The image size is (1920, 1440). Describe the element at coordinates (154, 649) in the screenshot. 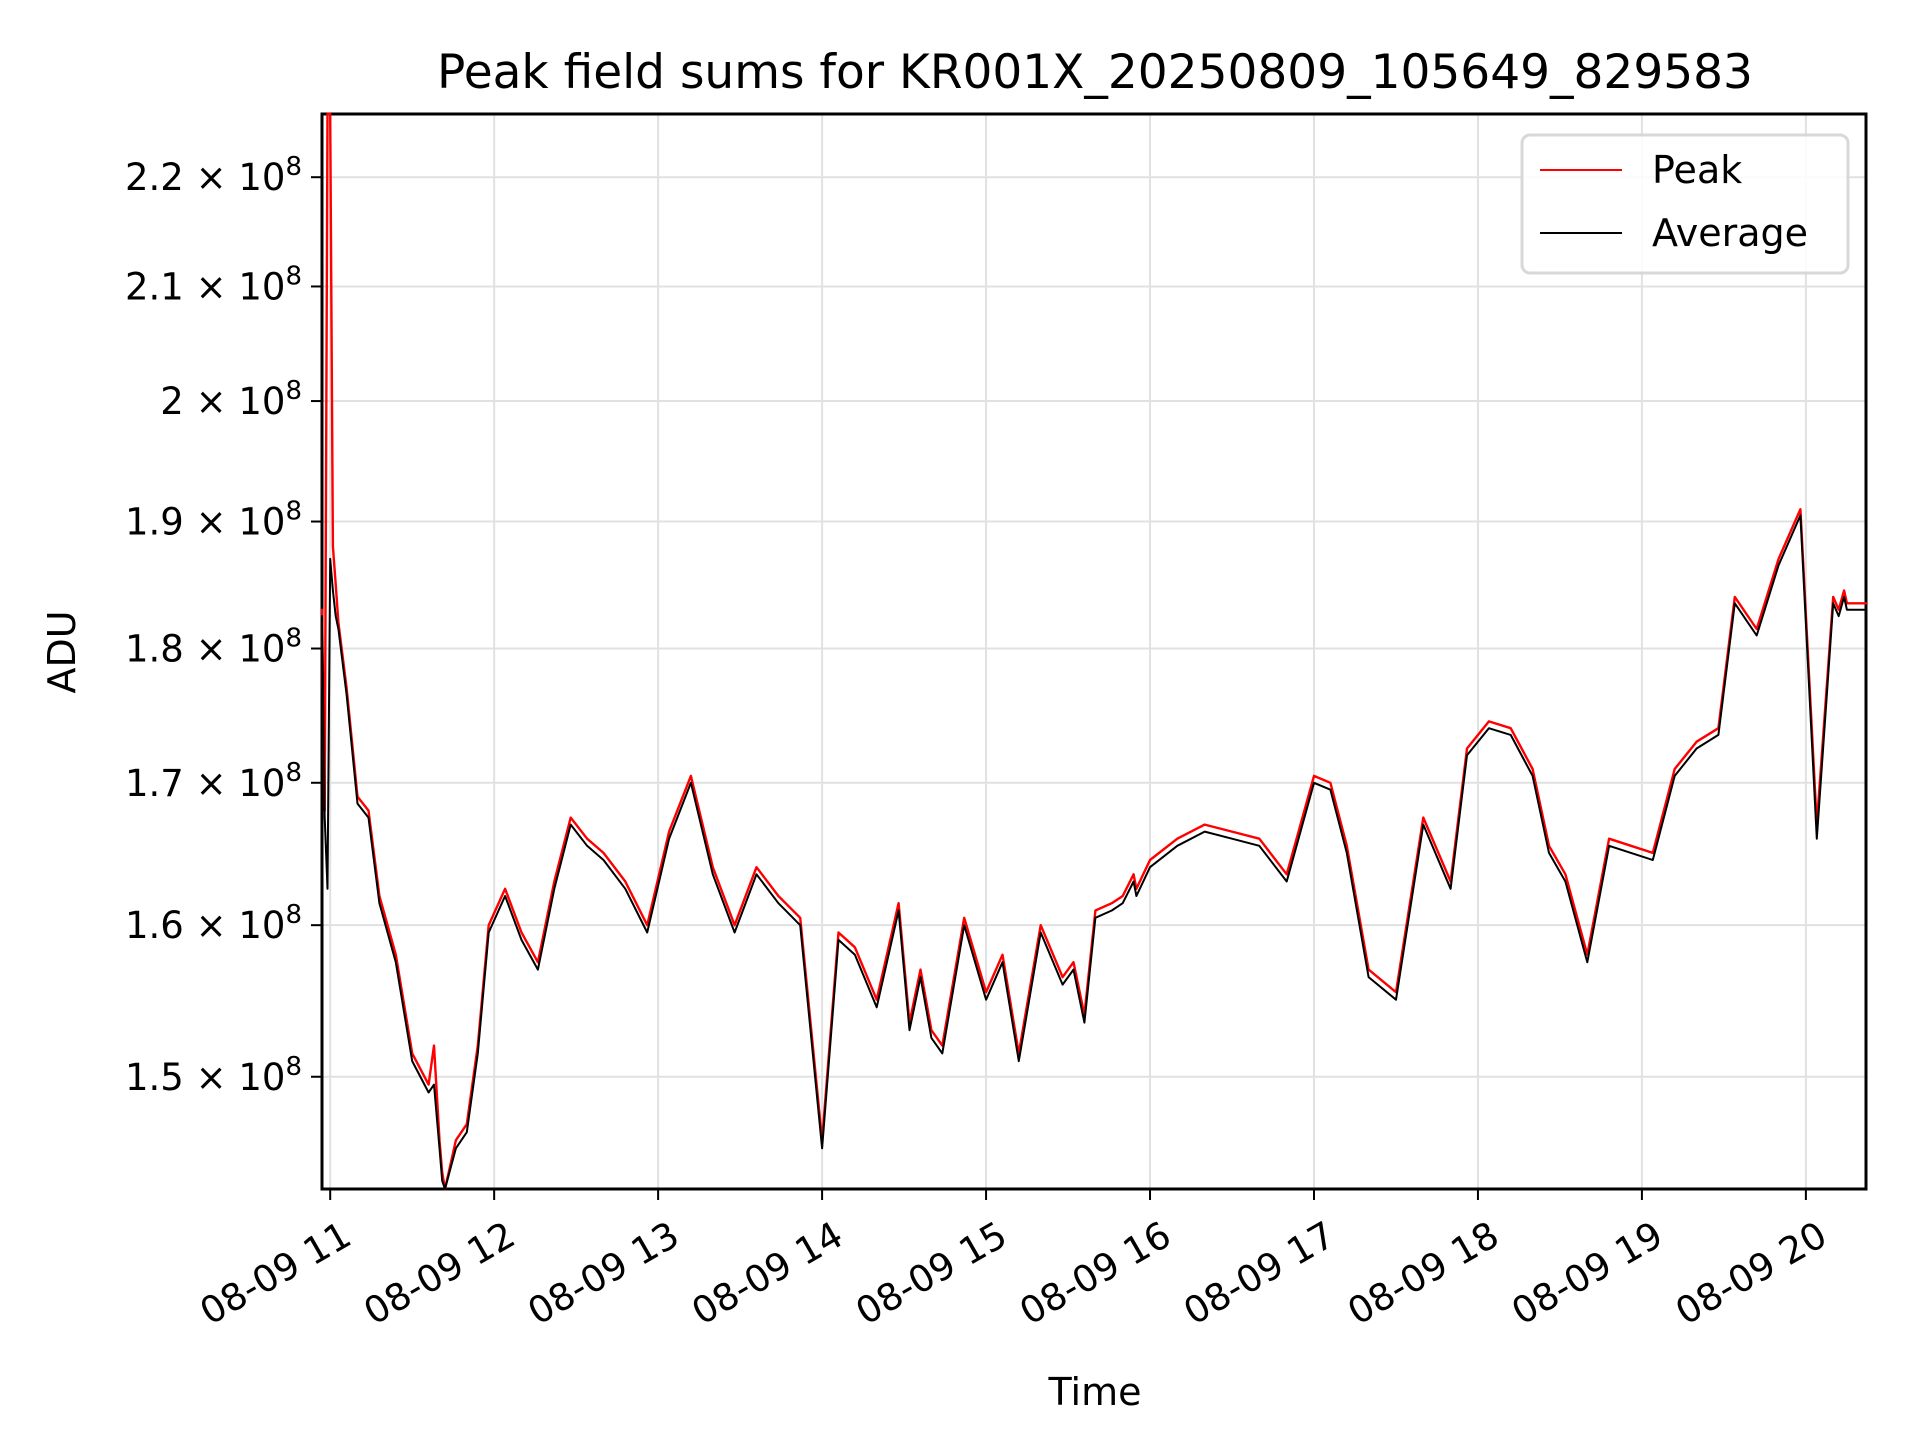

I see `y-tick-mantissa: 1.8` at that location.